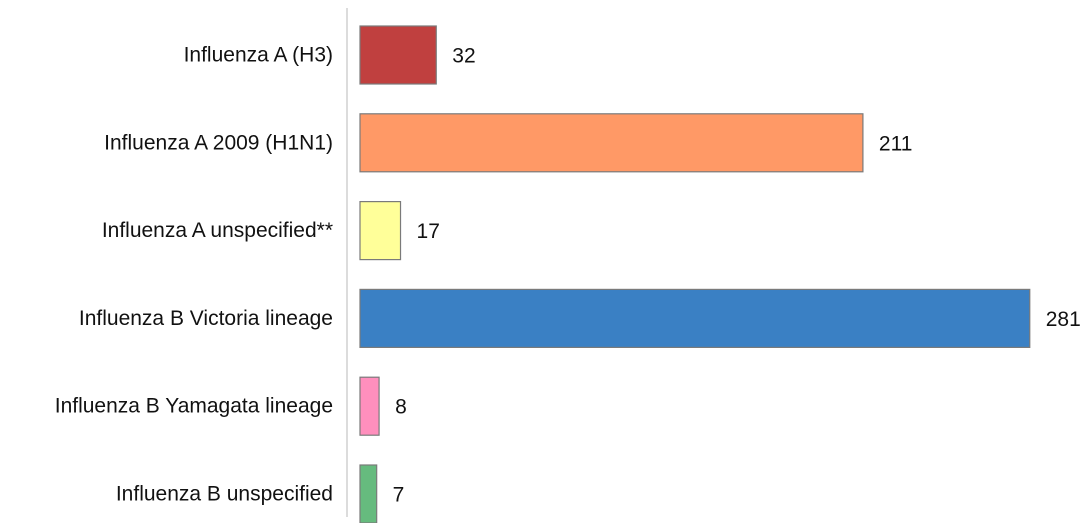 The height and width of the screenshot is (523, 1081). Describe the element at coordinates (217, 230) in the screenshot. I see `category-label-influenza-a-unspecified: Influenza A unspecified**` at that location.